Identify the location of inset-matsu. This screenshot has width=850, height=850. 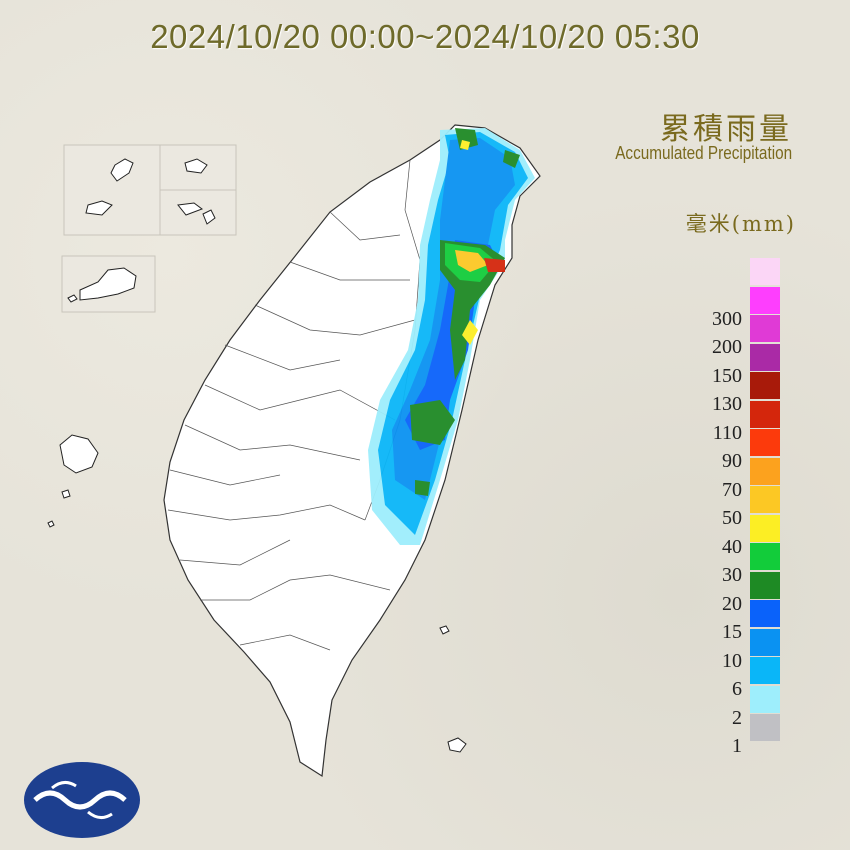
(150, 190).